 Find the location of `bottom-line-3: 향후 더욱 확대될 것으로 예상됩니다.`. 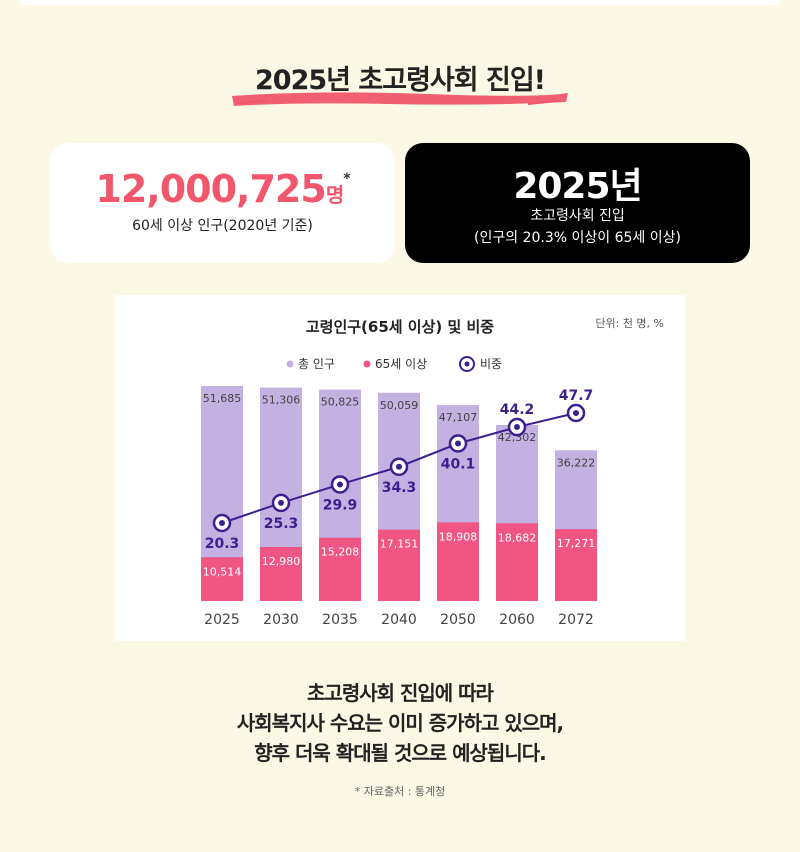

bottom-line-3: 향후 더욱 확대될 것으로 예상됩니다. is located at coordinates (400, 753).